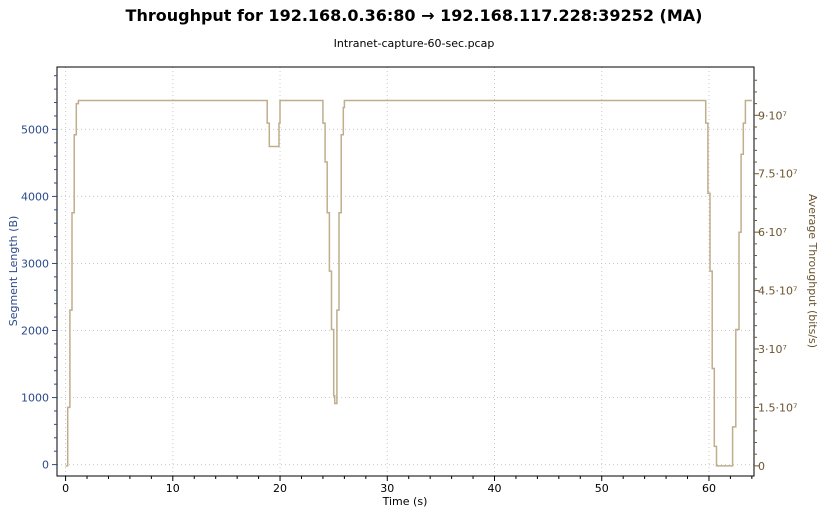  I want to click on x-tick-label: 30, so click(387, 488).